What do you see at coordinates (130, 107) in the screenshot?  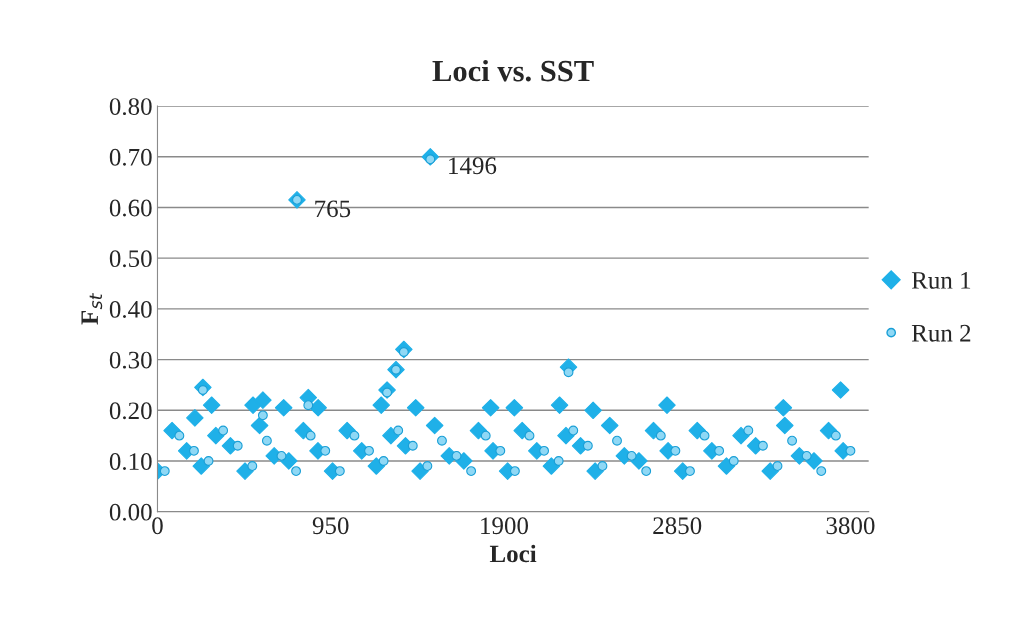 I see `y-tick-label: 0.80` at bounding box center [130, 107].